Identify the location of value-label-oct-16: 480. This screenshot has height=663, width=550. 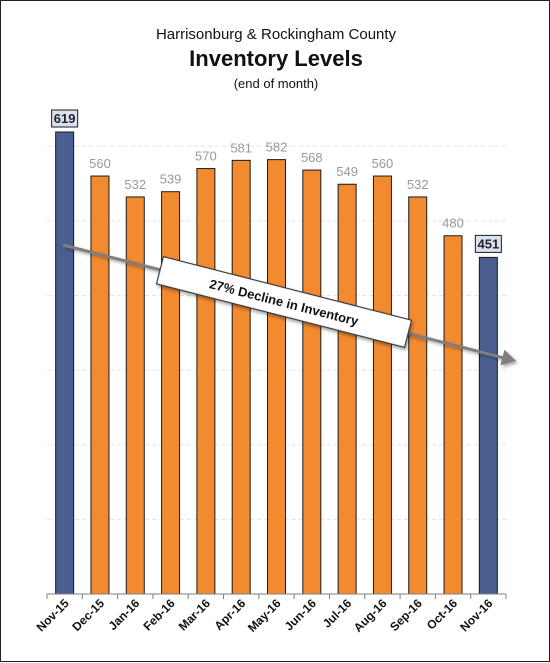
(453, 223).